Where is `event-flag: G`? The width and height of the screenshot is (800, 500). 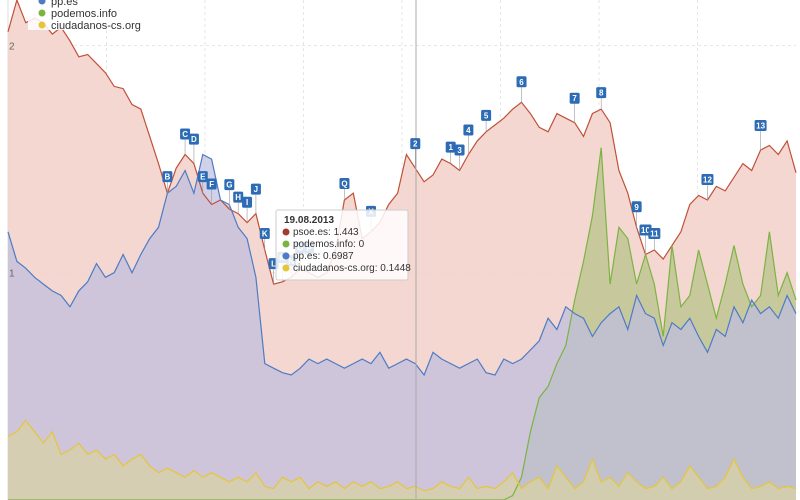 event-flag: G is located at coordinates (229, 194).